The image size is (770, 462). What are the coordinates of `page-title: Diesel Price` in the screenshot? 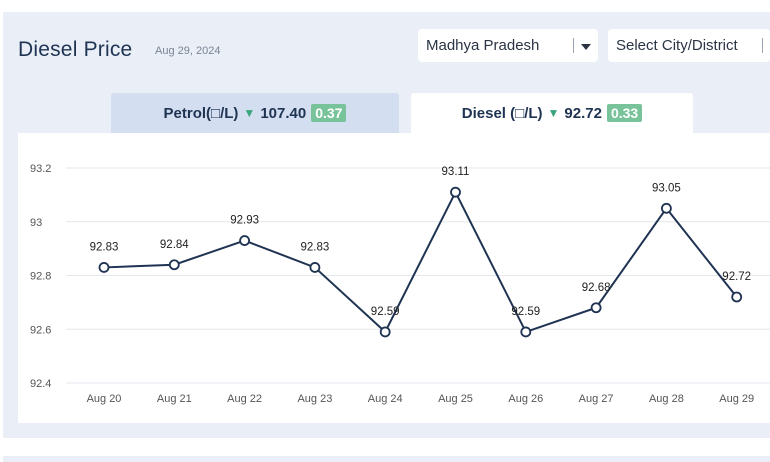 It's located at (75, 49).